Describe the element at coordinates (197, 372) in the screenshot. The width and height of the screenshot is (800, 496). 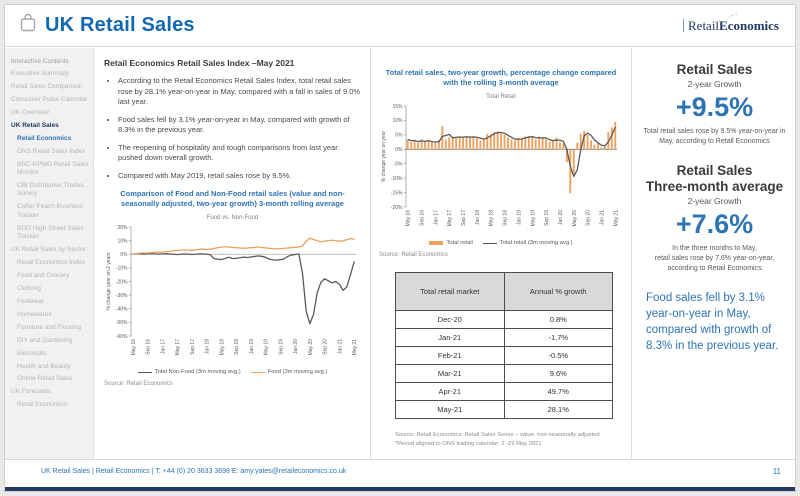
I see `nonfood-legend-label: Total Non-Food (3m moving avg.)` at that location.